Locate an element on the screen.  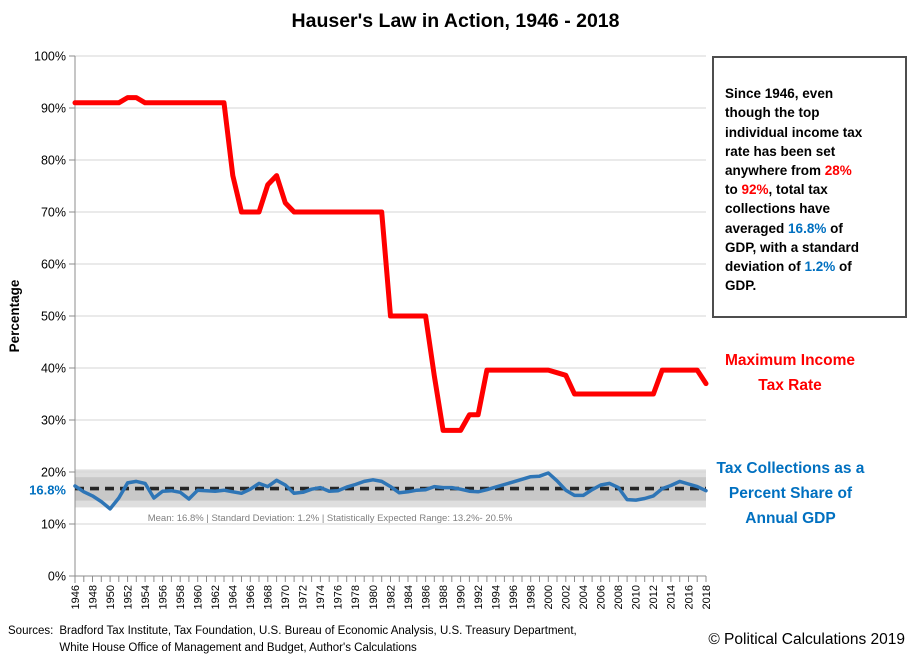
y-tick-label: 90% is located at coordinates (53, 109).